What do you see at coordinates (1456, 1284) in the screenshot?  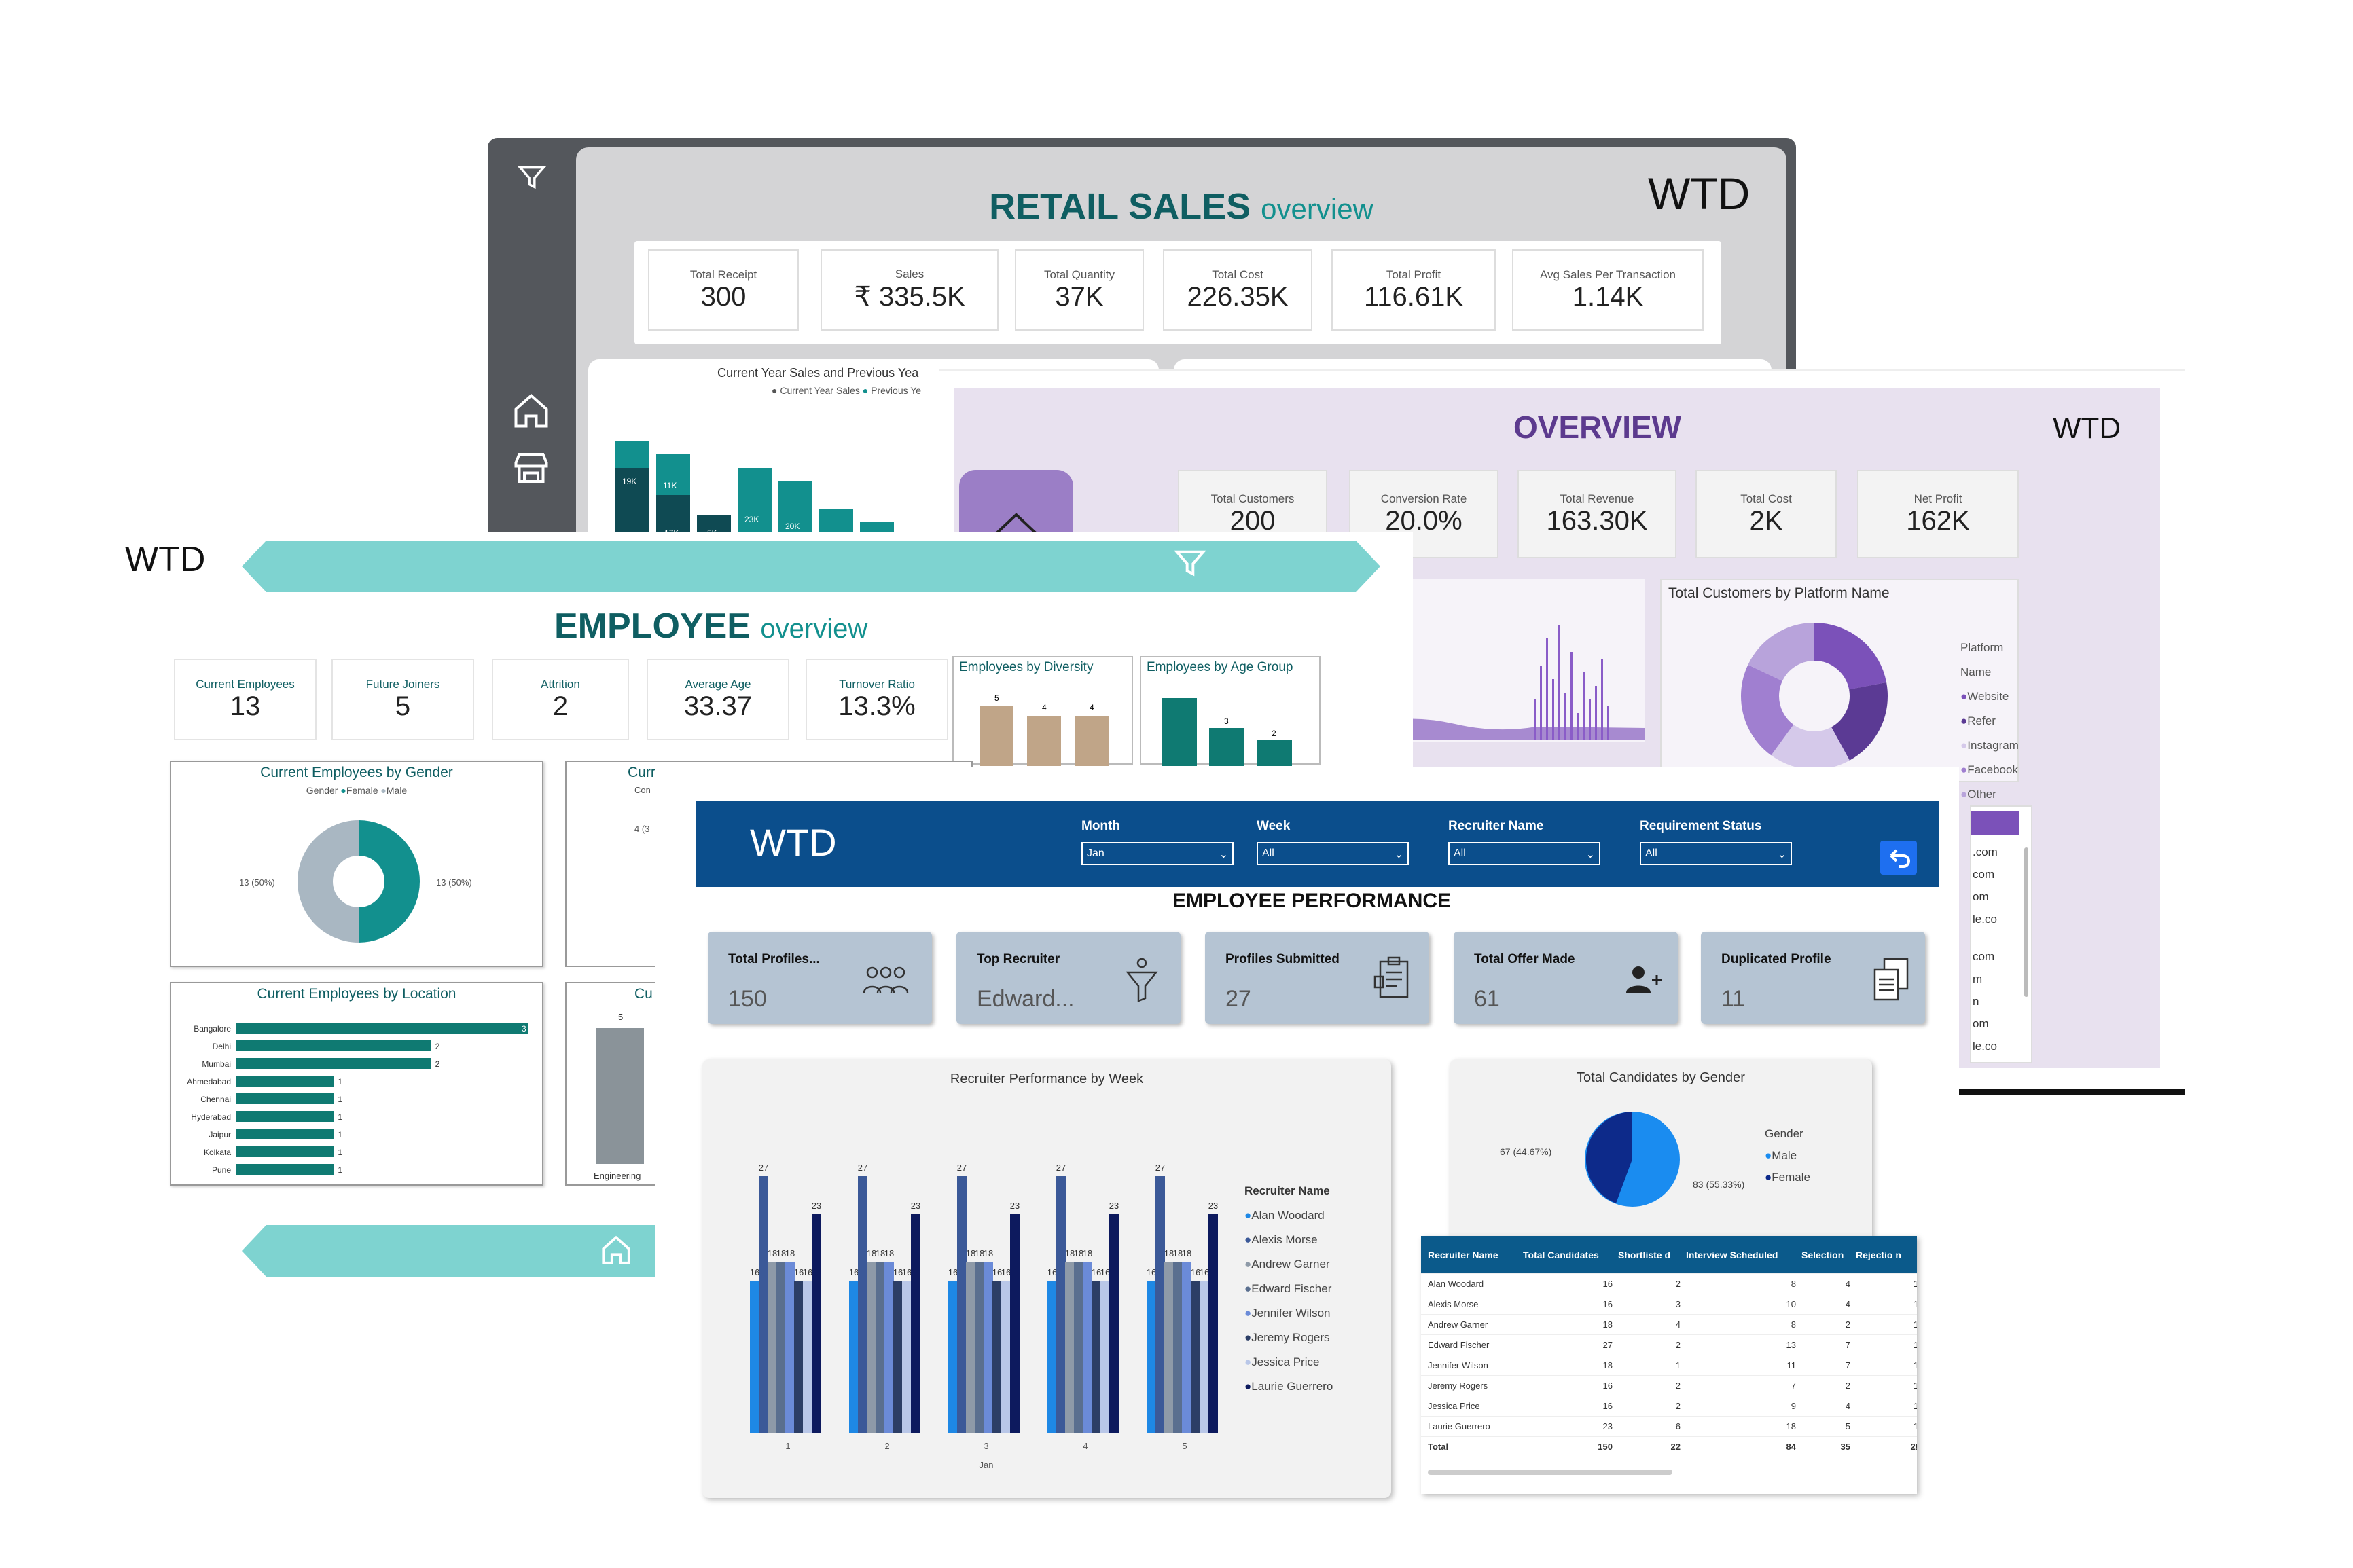 I see `table-cell: Alan Woodard` at bounding box center [1456, 1284].